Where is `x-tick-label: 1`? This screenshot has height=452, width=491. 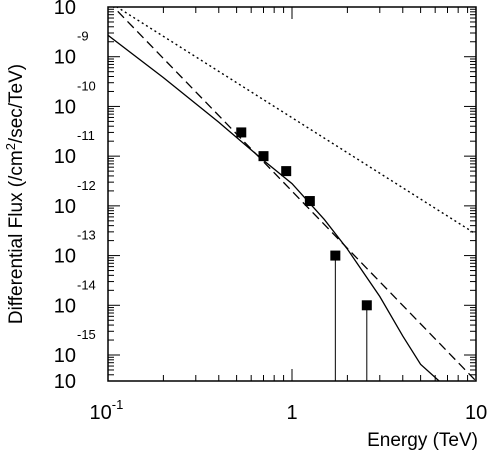 x-tick-label: 1 is located at coordinates (292, 413).